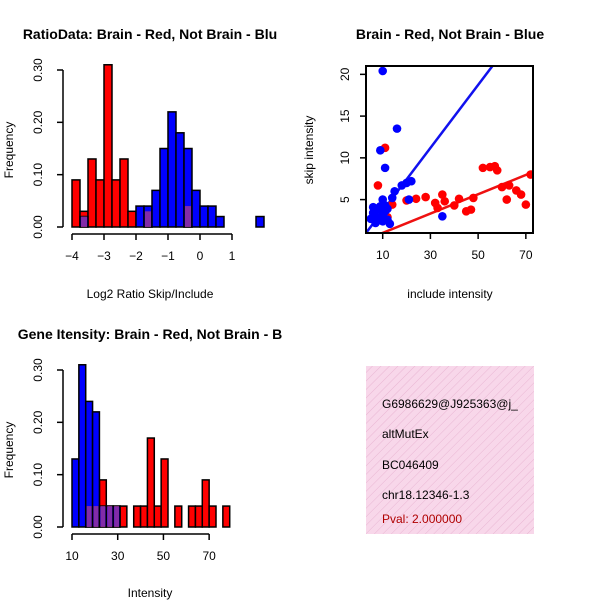 The width and height of the screenshot is (600, 600). What do you see at coordinates (72, 256) in the screenshot?
I see `ratio-xtick-label-0: −4` at bounding box center [72, 256].